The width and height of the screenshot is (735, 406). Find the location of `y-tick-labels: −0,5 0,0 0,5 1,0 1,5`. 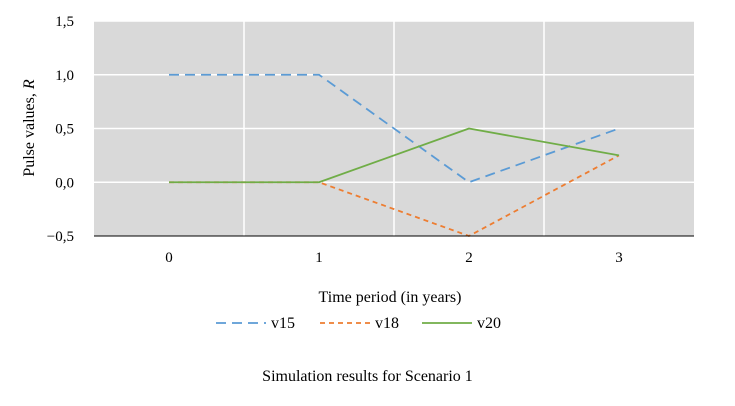

y-tick-labels: −0,5 0,0 0,5 1,0 1,5 is located at coordinates (60, 129).